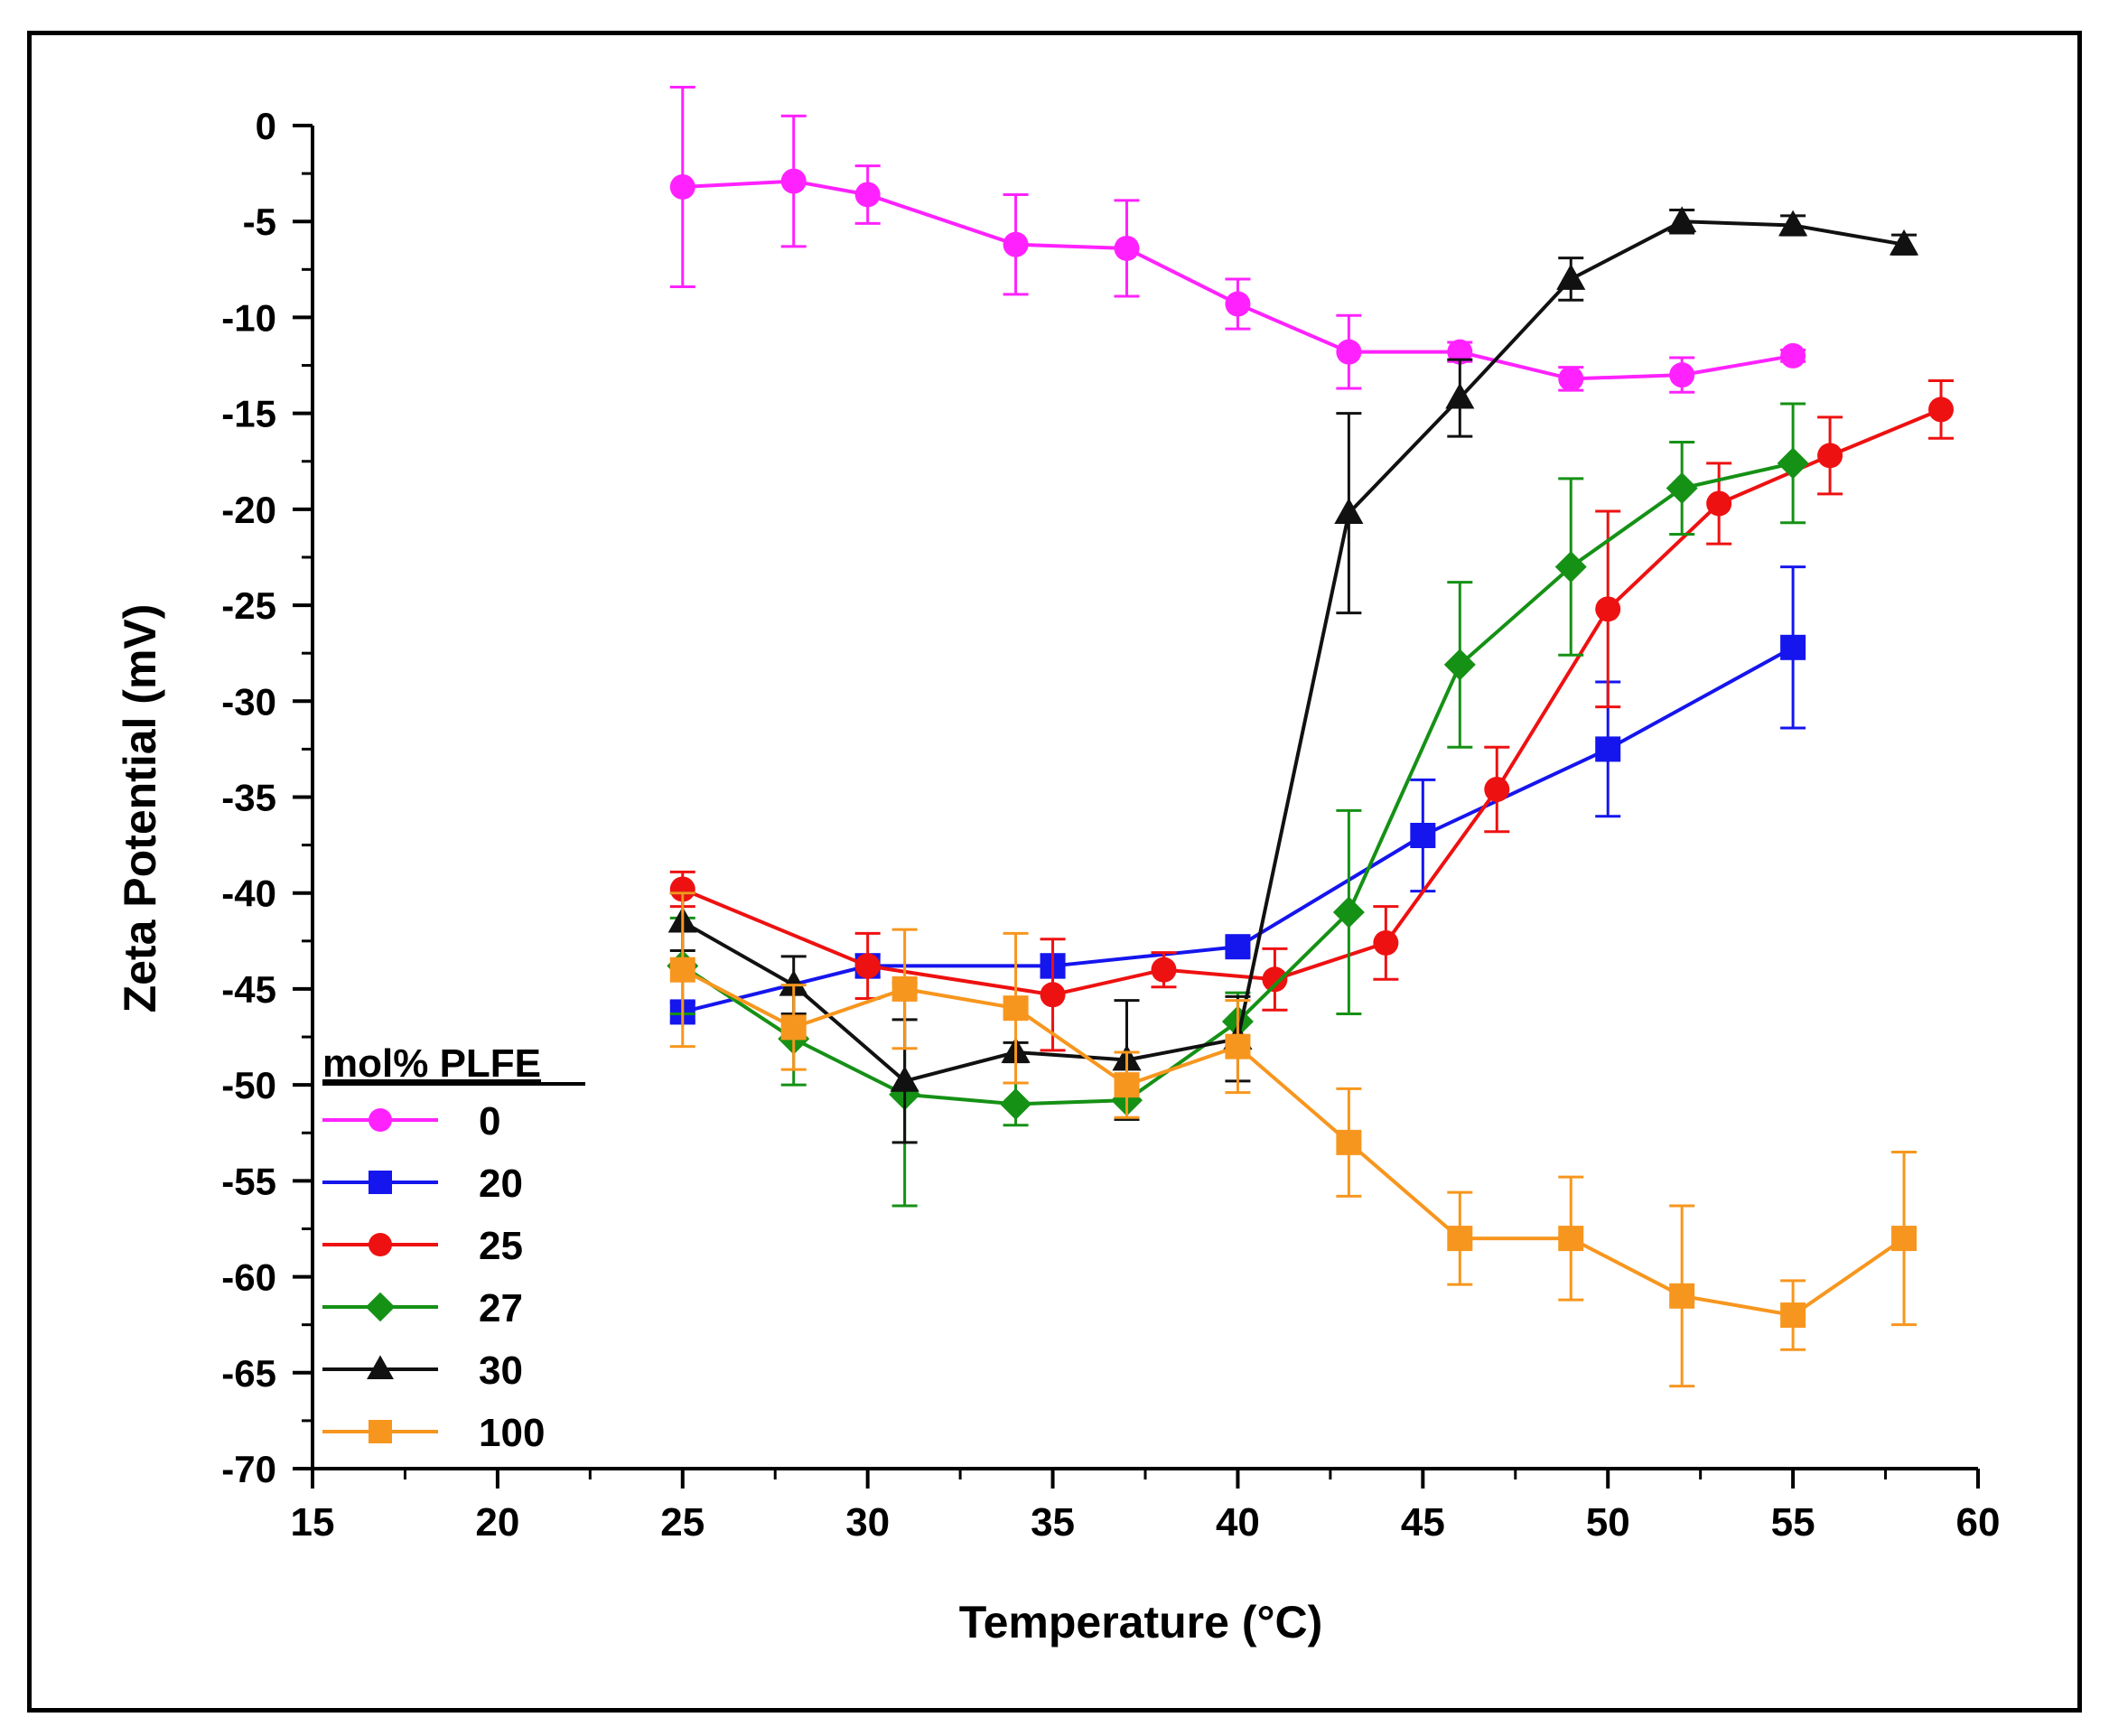  Describe the element at coordinates (1423, 1522) in the screenshot. I see `x-tick-label: 45` at that location.